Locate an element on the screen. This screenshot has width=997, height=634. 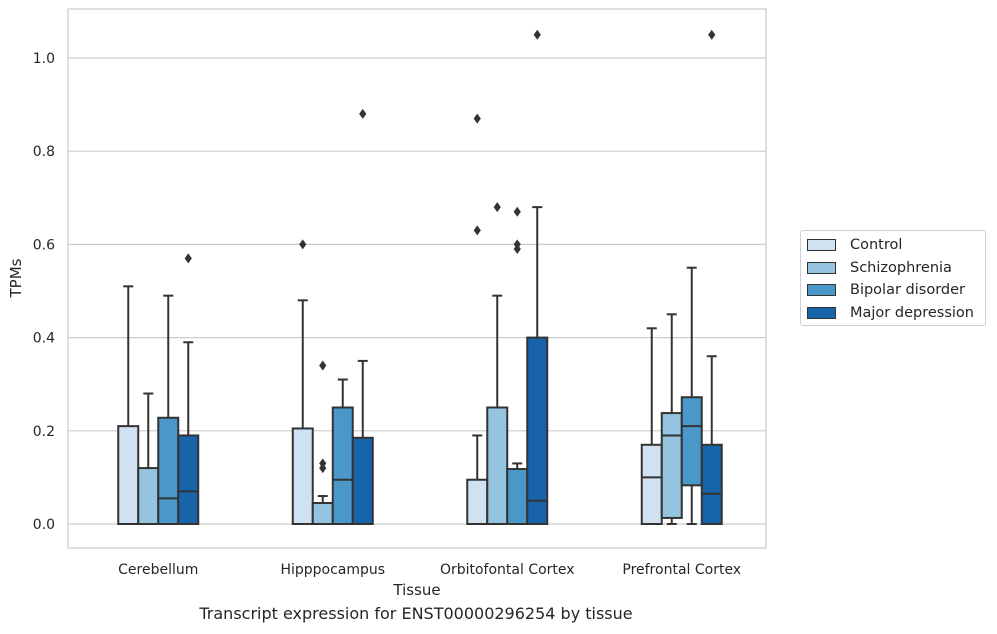
legend-item: Control is located at coordinates (854, 245).